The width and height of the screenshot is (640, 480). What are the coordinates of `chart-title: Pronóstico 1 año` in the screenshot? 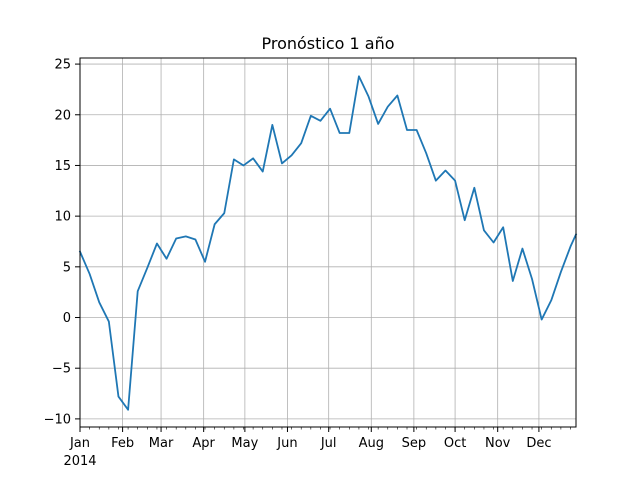 It's located at (327, 43).